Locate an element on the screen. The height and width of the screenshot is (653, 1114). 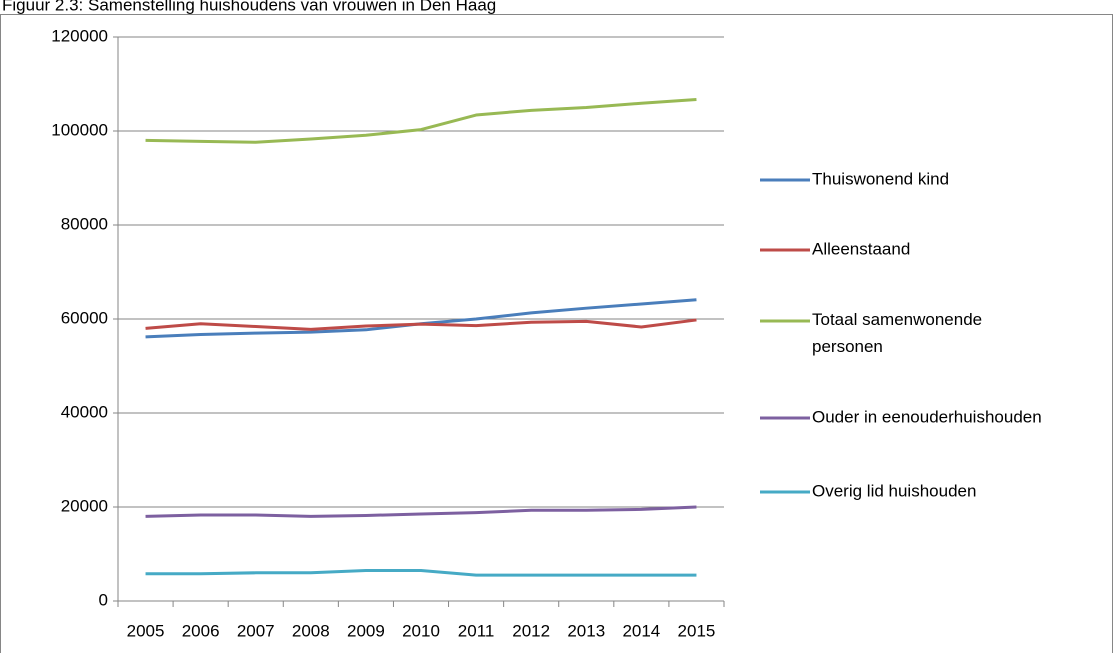
legend-label: Alleenstaand is located at coordinates (861, 248).